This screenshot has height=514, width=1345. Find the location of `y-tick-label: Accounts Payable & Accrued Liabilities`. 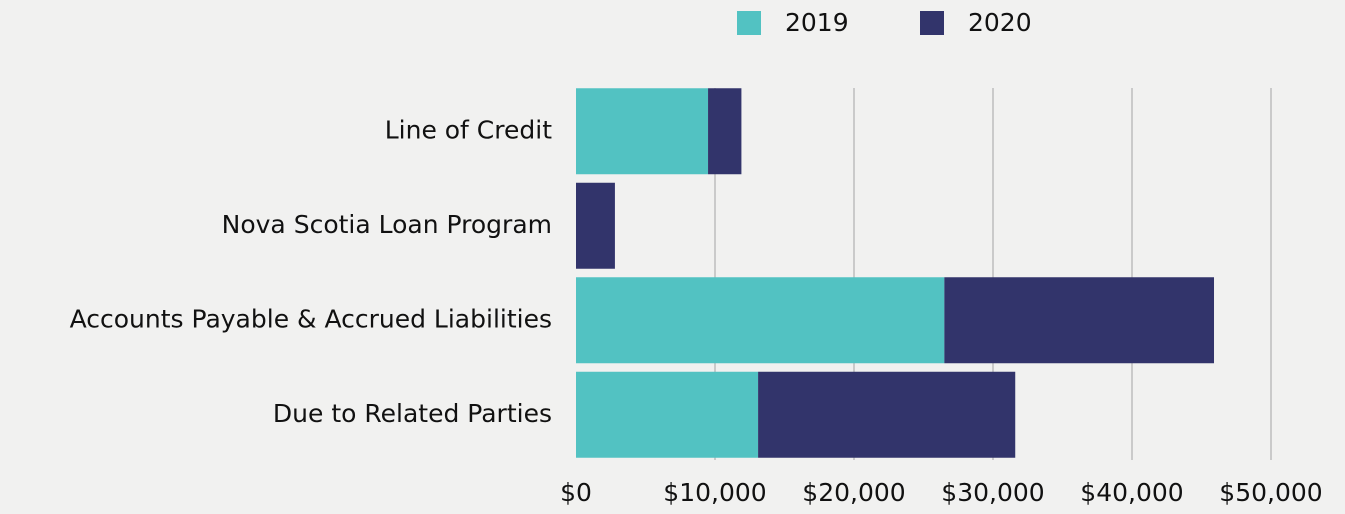

y-tick-label: Accounts Payable & Accrued Liabilities is located at coordinates (311, 318).